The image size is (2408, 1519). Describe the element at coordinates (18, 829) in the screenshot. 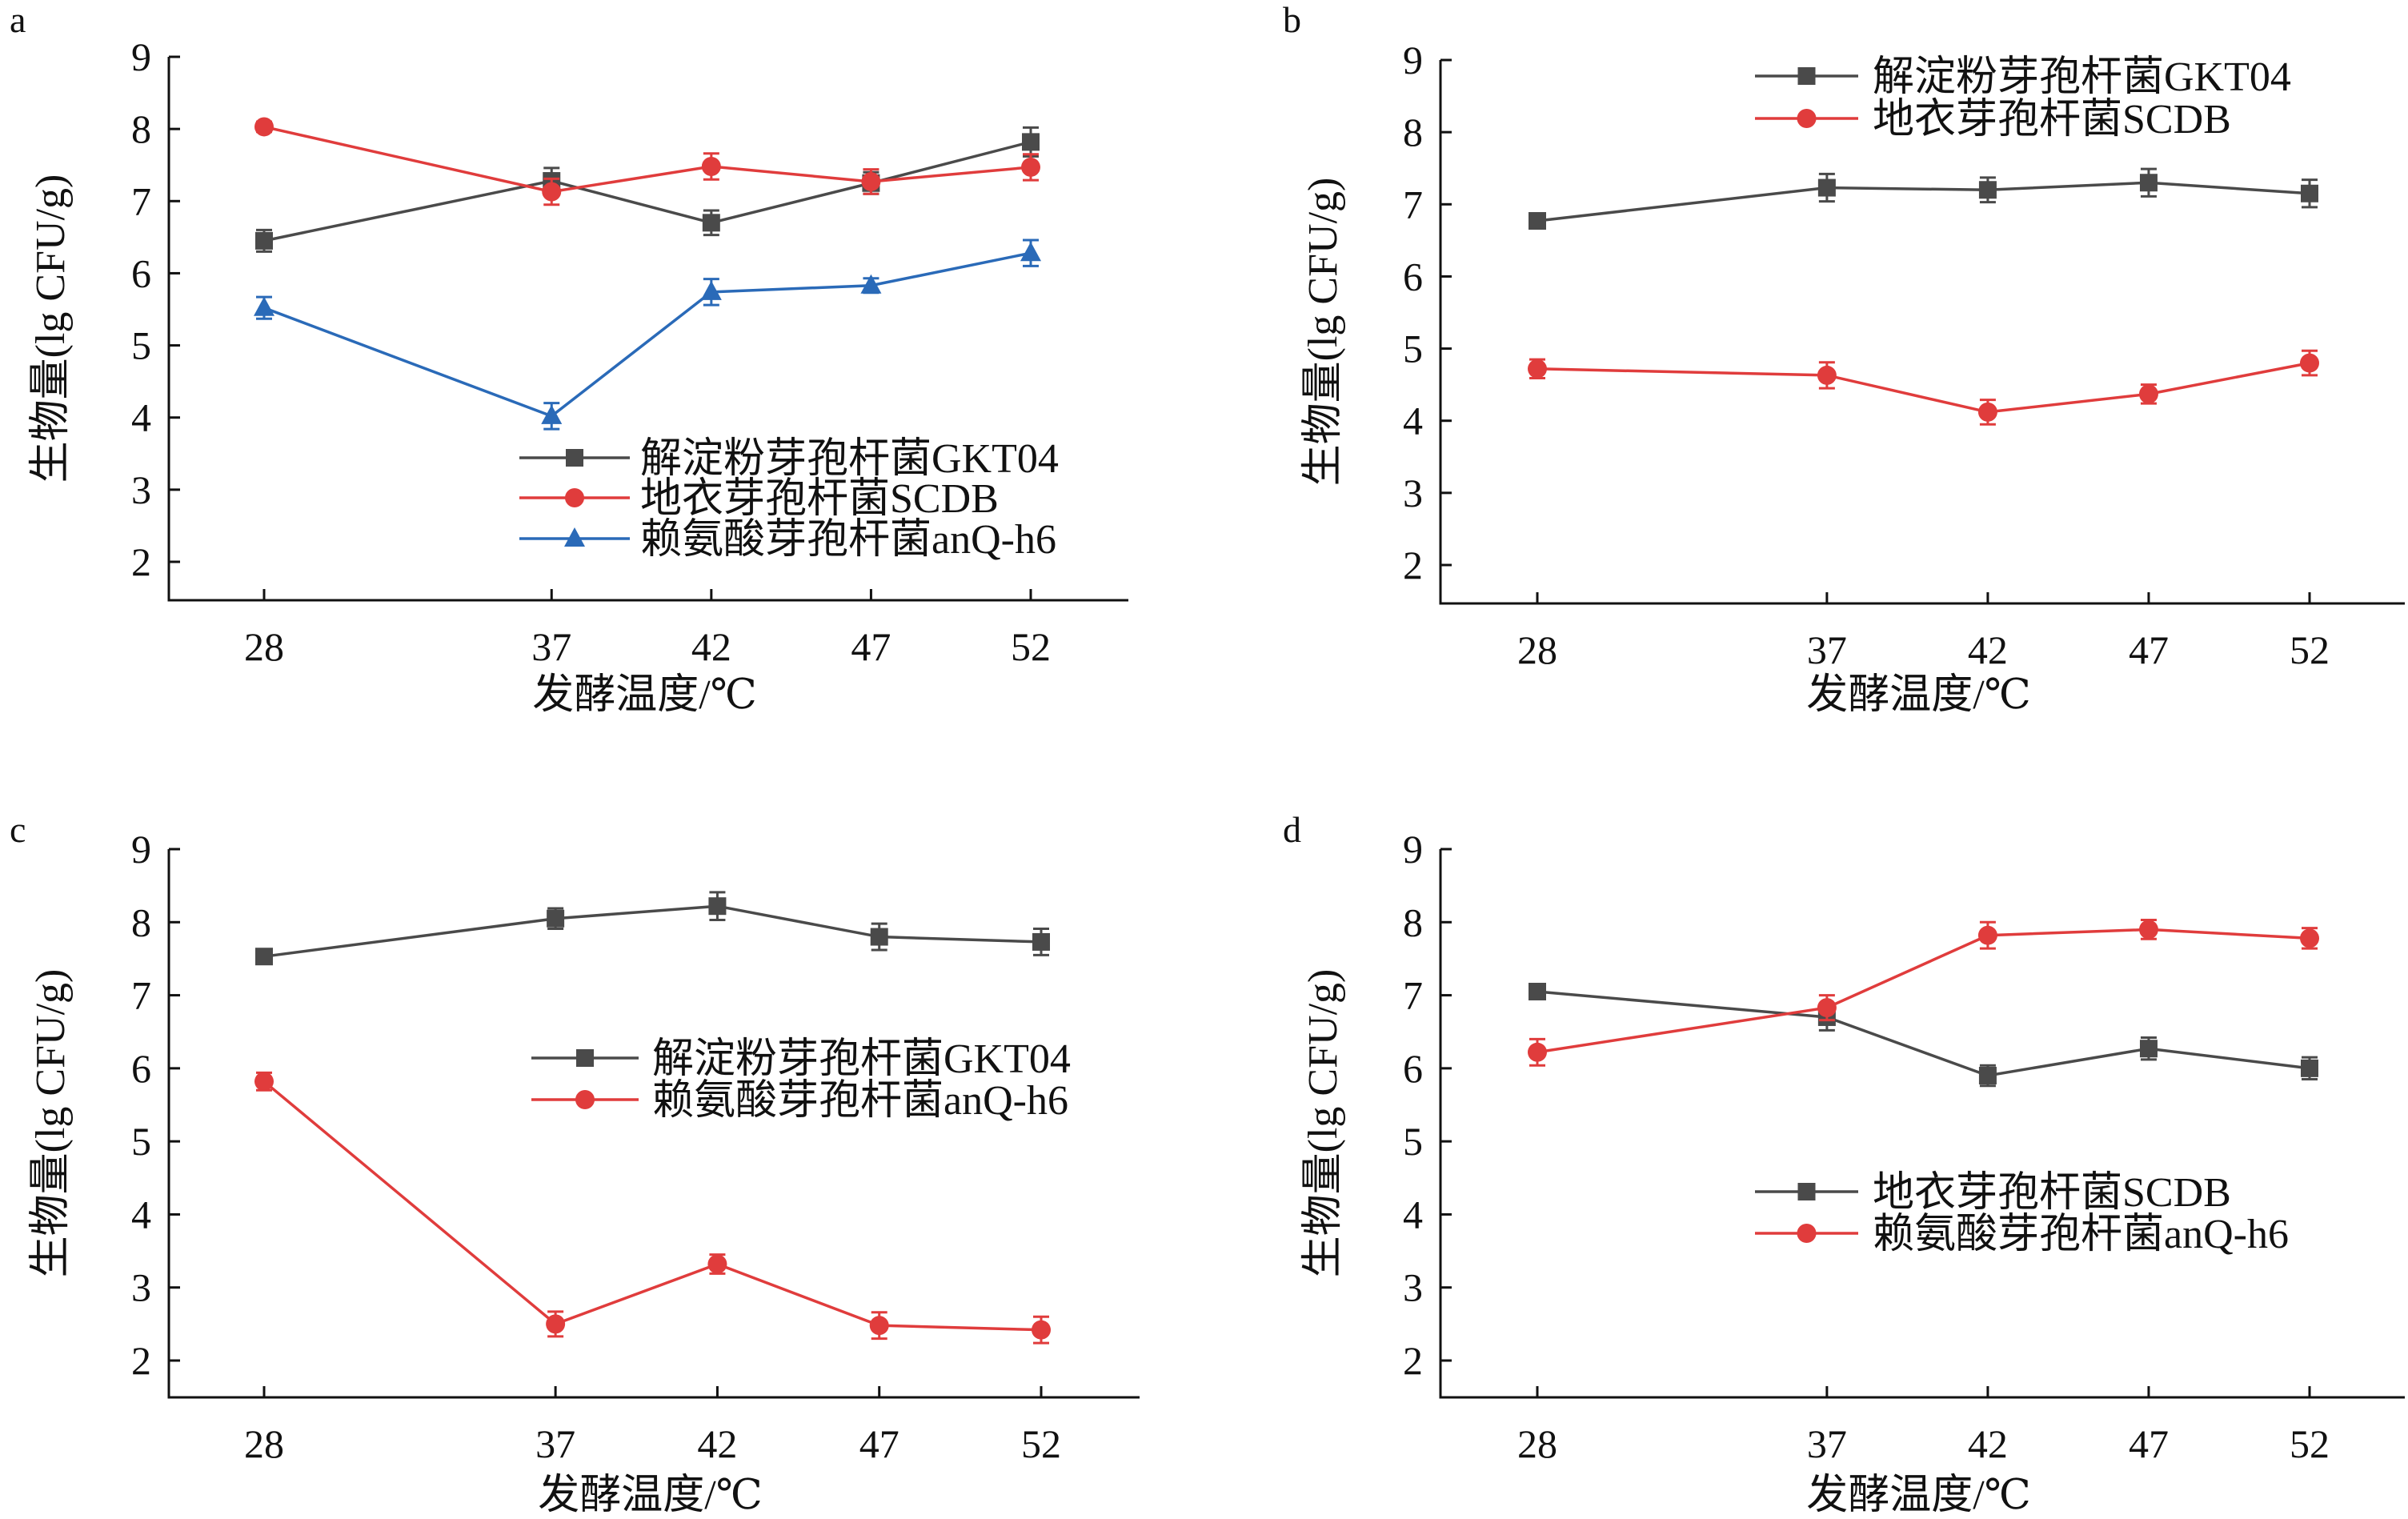

I see `panel-letter: c` at that location.